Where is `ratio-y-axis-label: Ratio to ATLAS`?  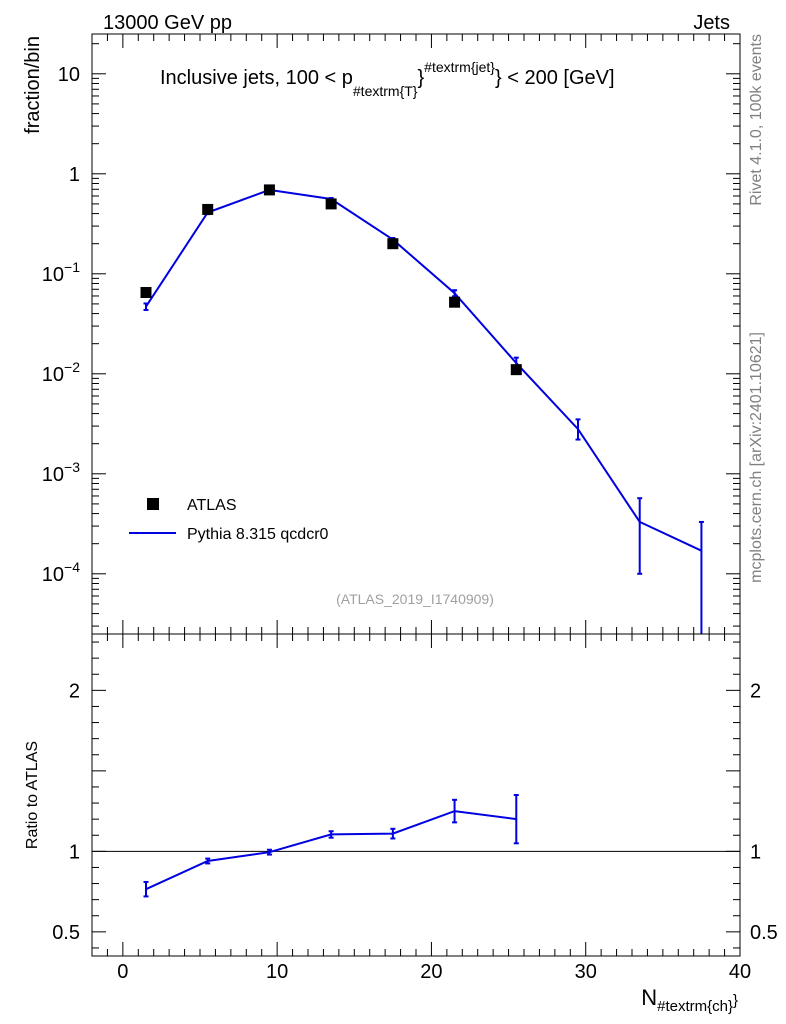
ratio-y-axis-label: Ratio to ATLAS is located at coordinates (32, 795).